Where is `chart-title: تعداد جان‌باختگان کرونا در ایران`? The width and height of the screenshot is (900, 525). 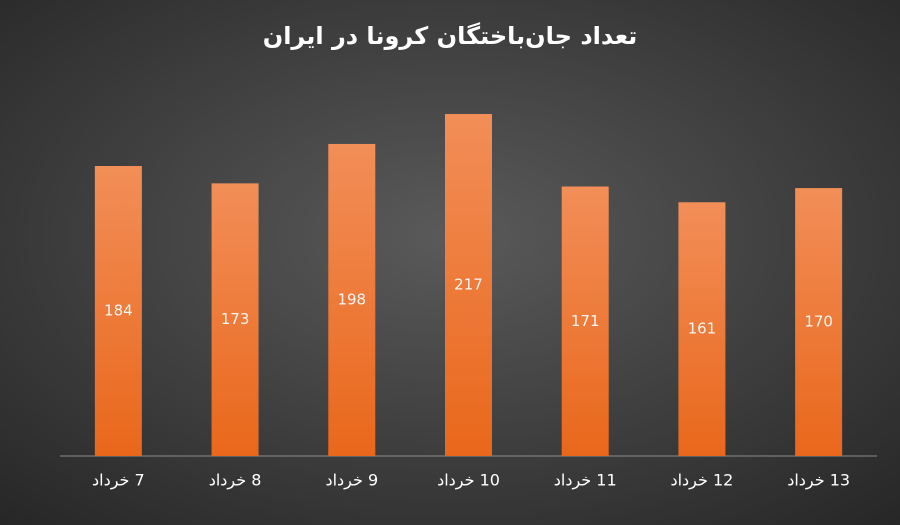 chart-title: تعداد جان‌باختگان کرونا در ایران is located at coordinates (450, 36).